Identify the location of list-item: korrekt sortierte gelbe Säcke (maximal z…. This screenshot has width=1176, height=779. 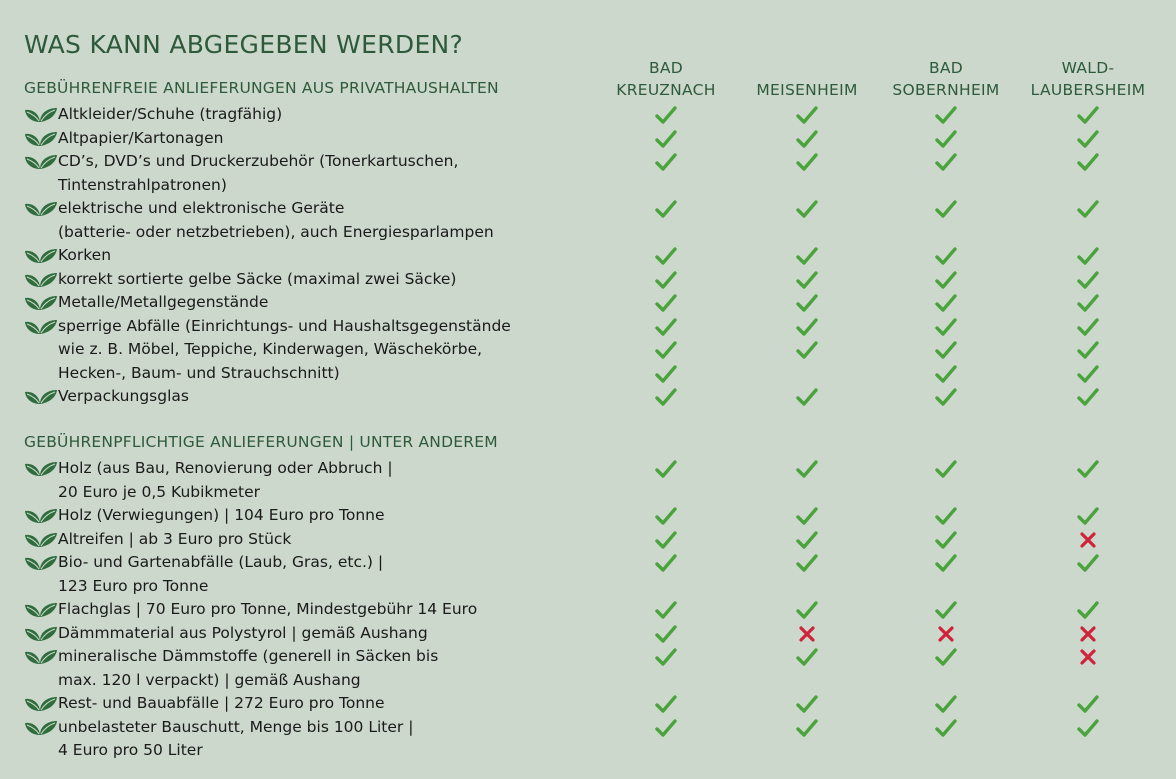
(588, 280).